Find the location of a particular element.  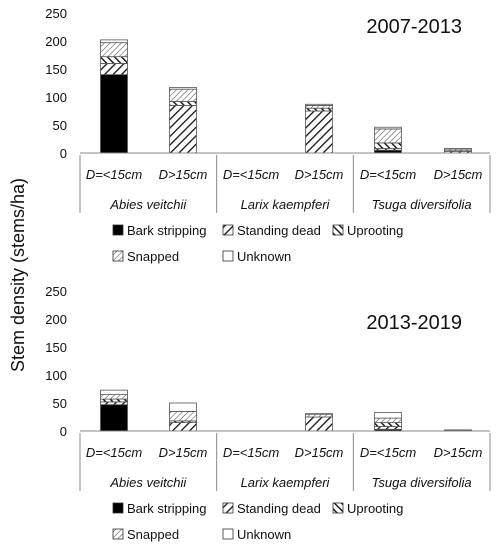

panel-title: 2007-2013 is located at coordinates (414, 27).